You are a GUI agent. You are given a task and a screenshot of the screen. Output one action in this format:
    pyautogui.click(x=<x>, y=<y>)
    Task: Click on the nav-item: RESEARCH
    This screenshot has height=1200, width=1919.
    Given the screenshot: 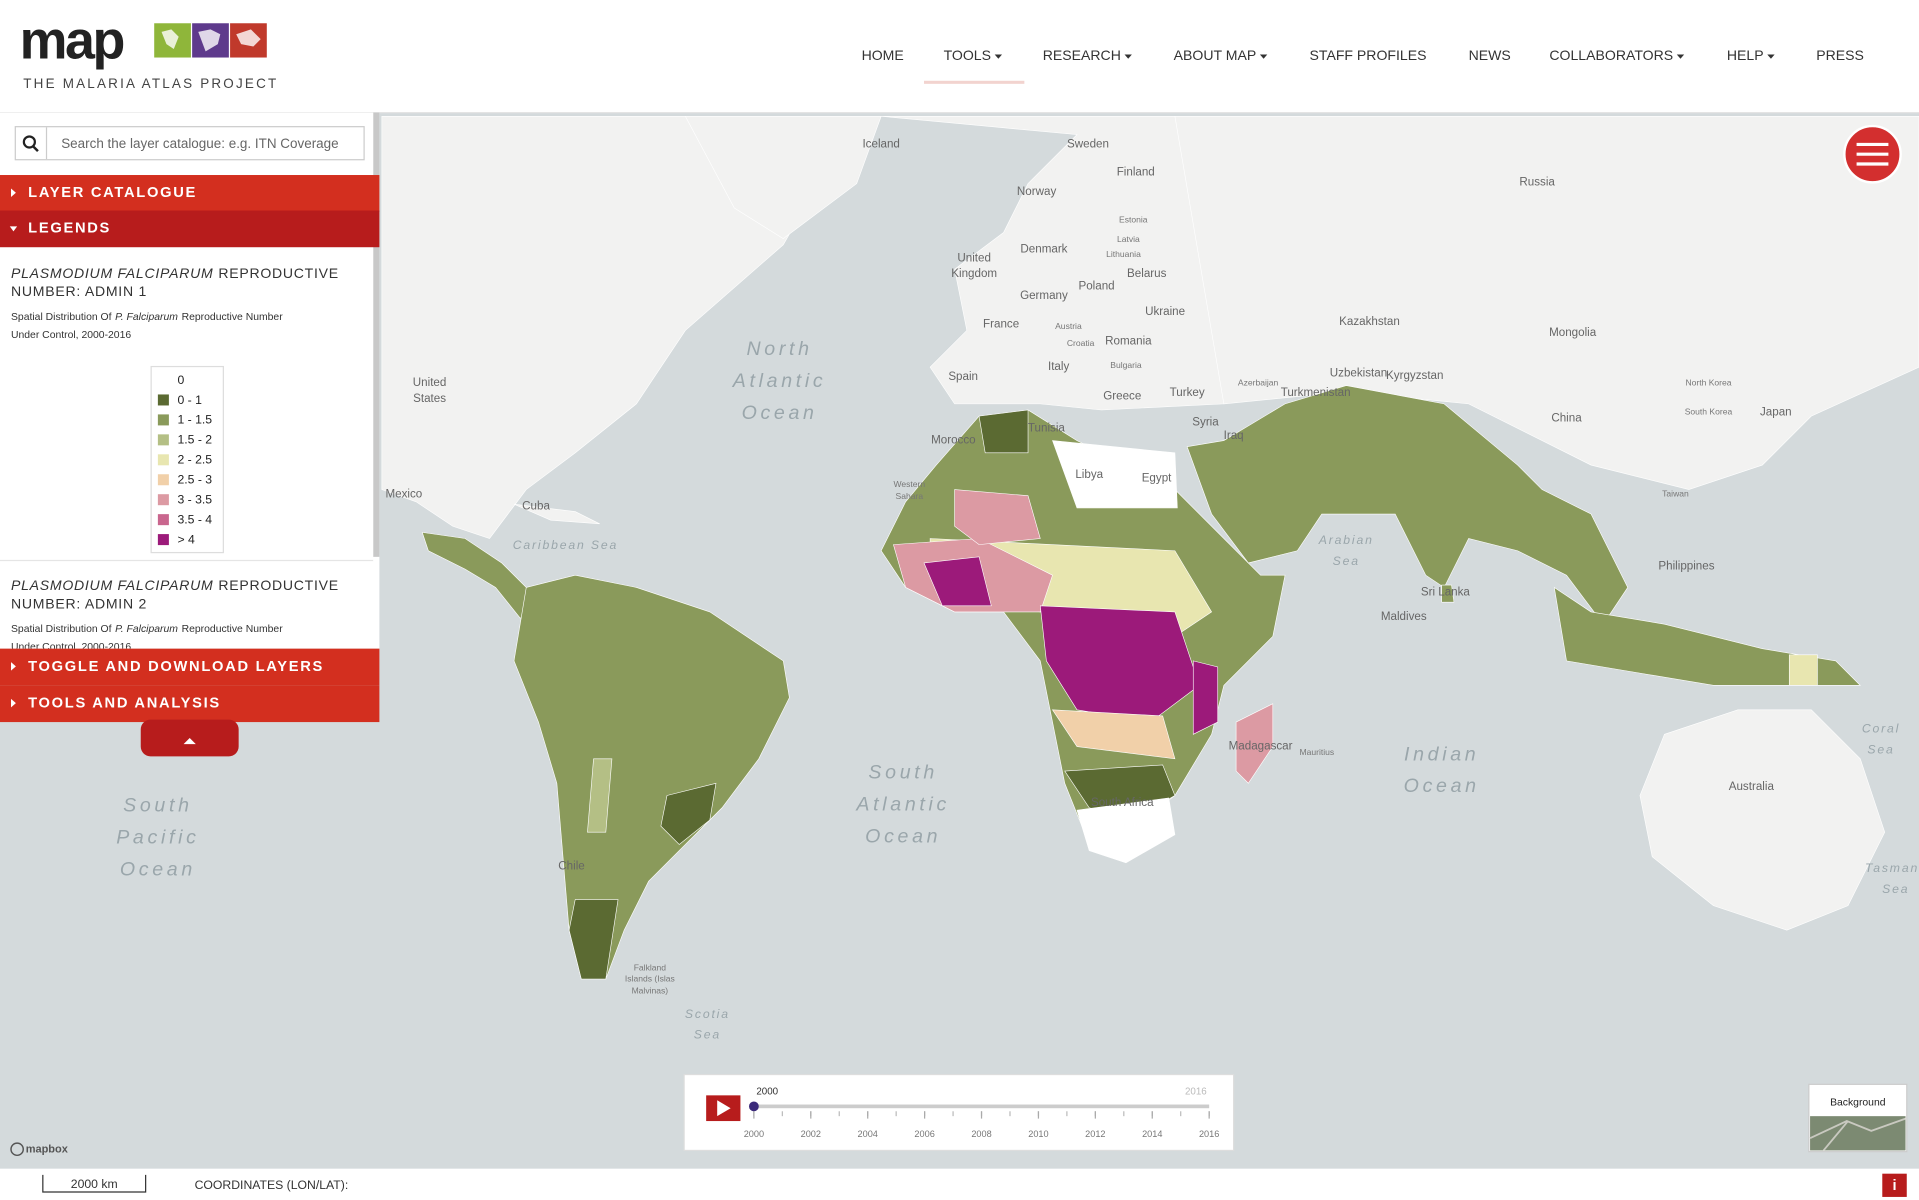 What is the action you would take?
    pyautogui.click(x=1082, y=55)
    